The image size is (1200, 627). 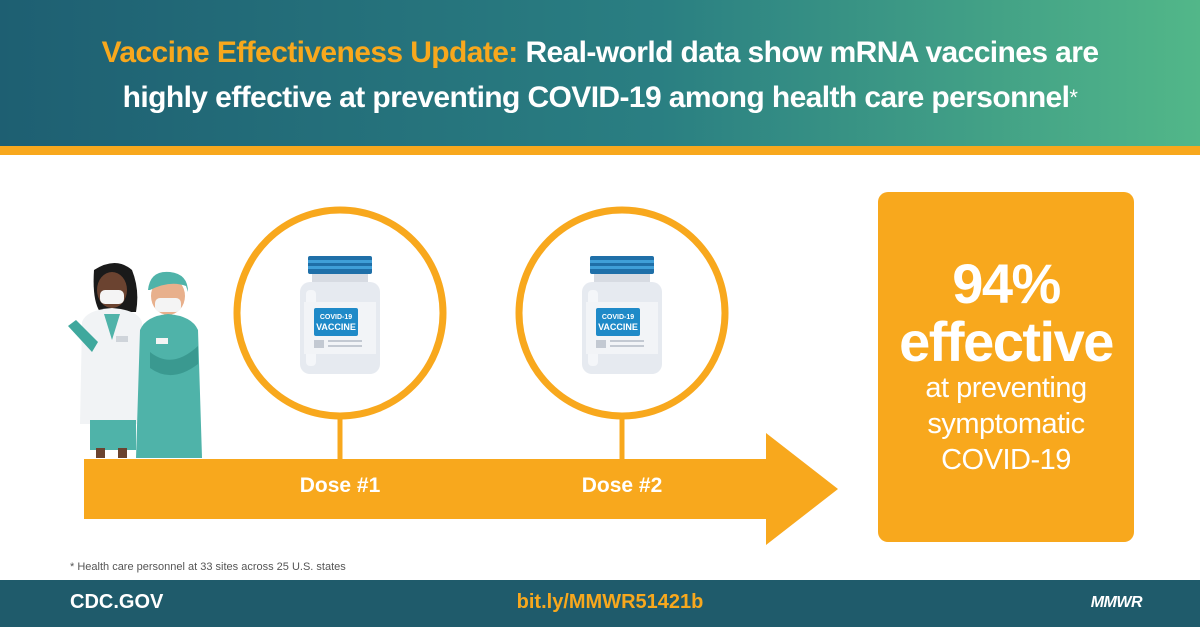 What do you see at coordinates (1006, 460) in the screenshot?
I see `result-line-3: COVID-19` at bounding box center [1006, 460].